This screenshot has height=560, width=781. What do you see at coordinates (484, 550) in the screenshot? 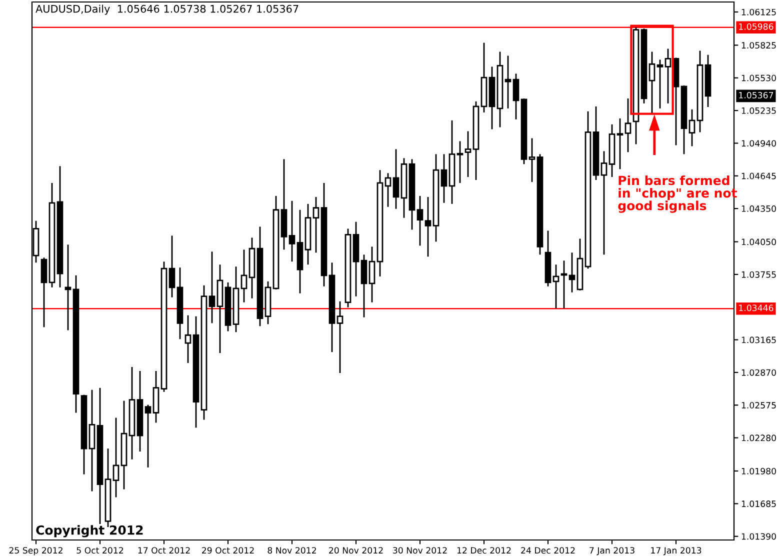
I see `x-tick-label: 12 Dec 2012` at bounding box center [484, 550].